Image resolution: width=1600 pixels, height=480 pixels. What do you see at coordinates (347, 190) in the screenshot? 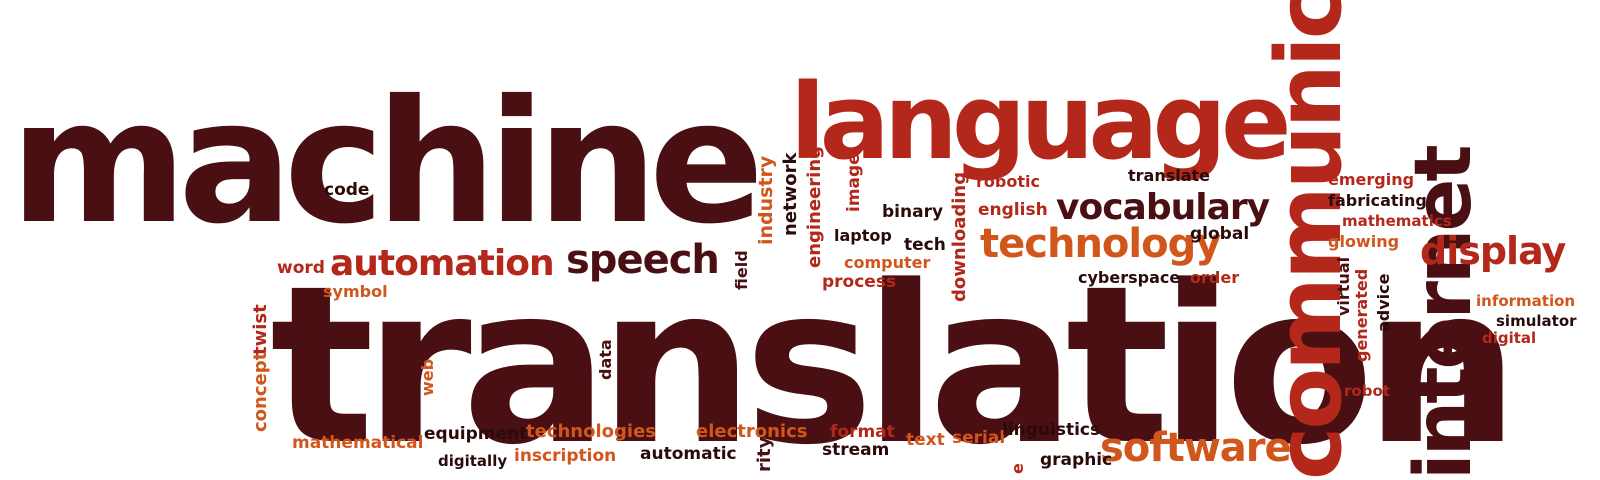
I see `word-code: code` at bounding box center [347, 190].